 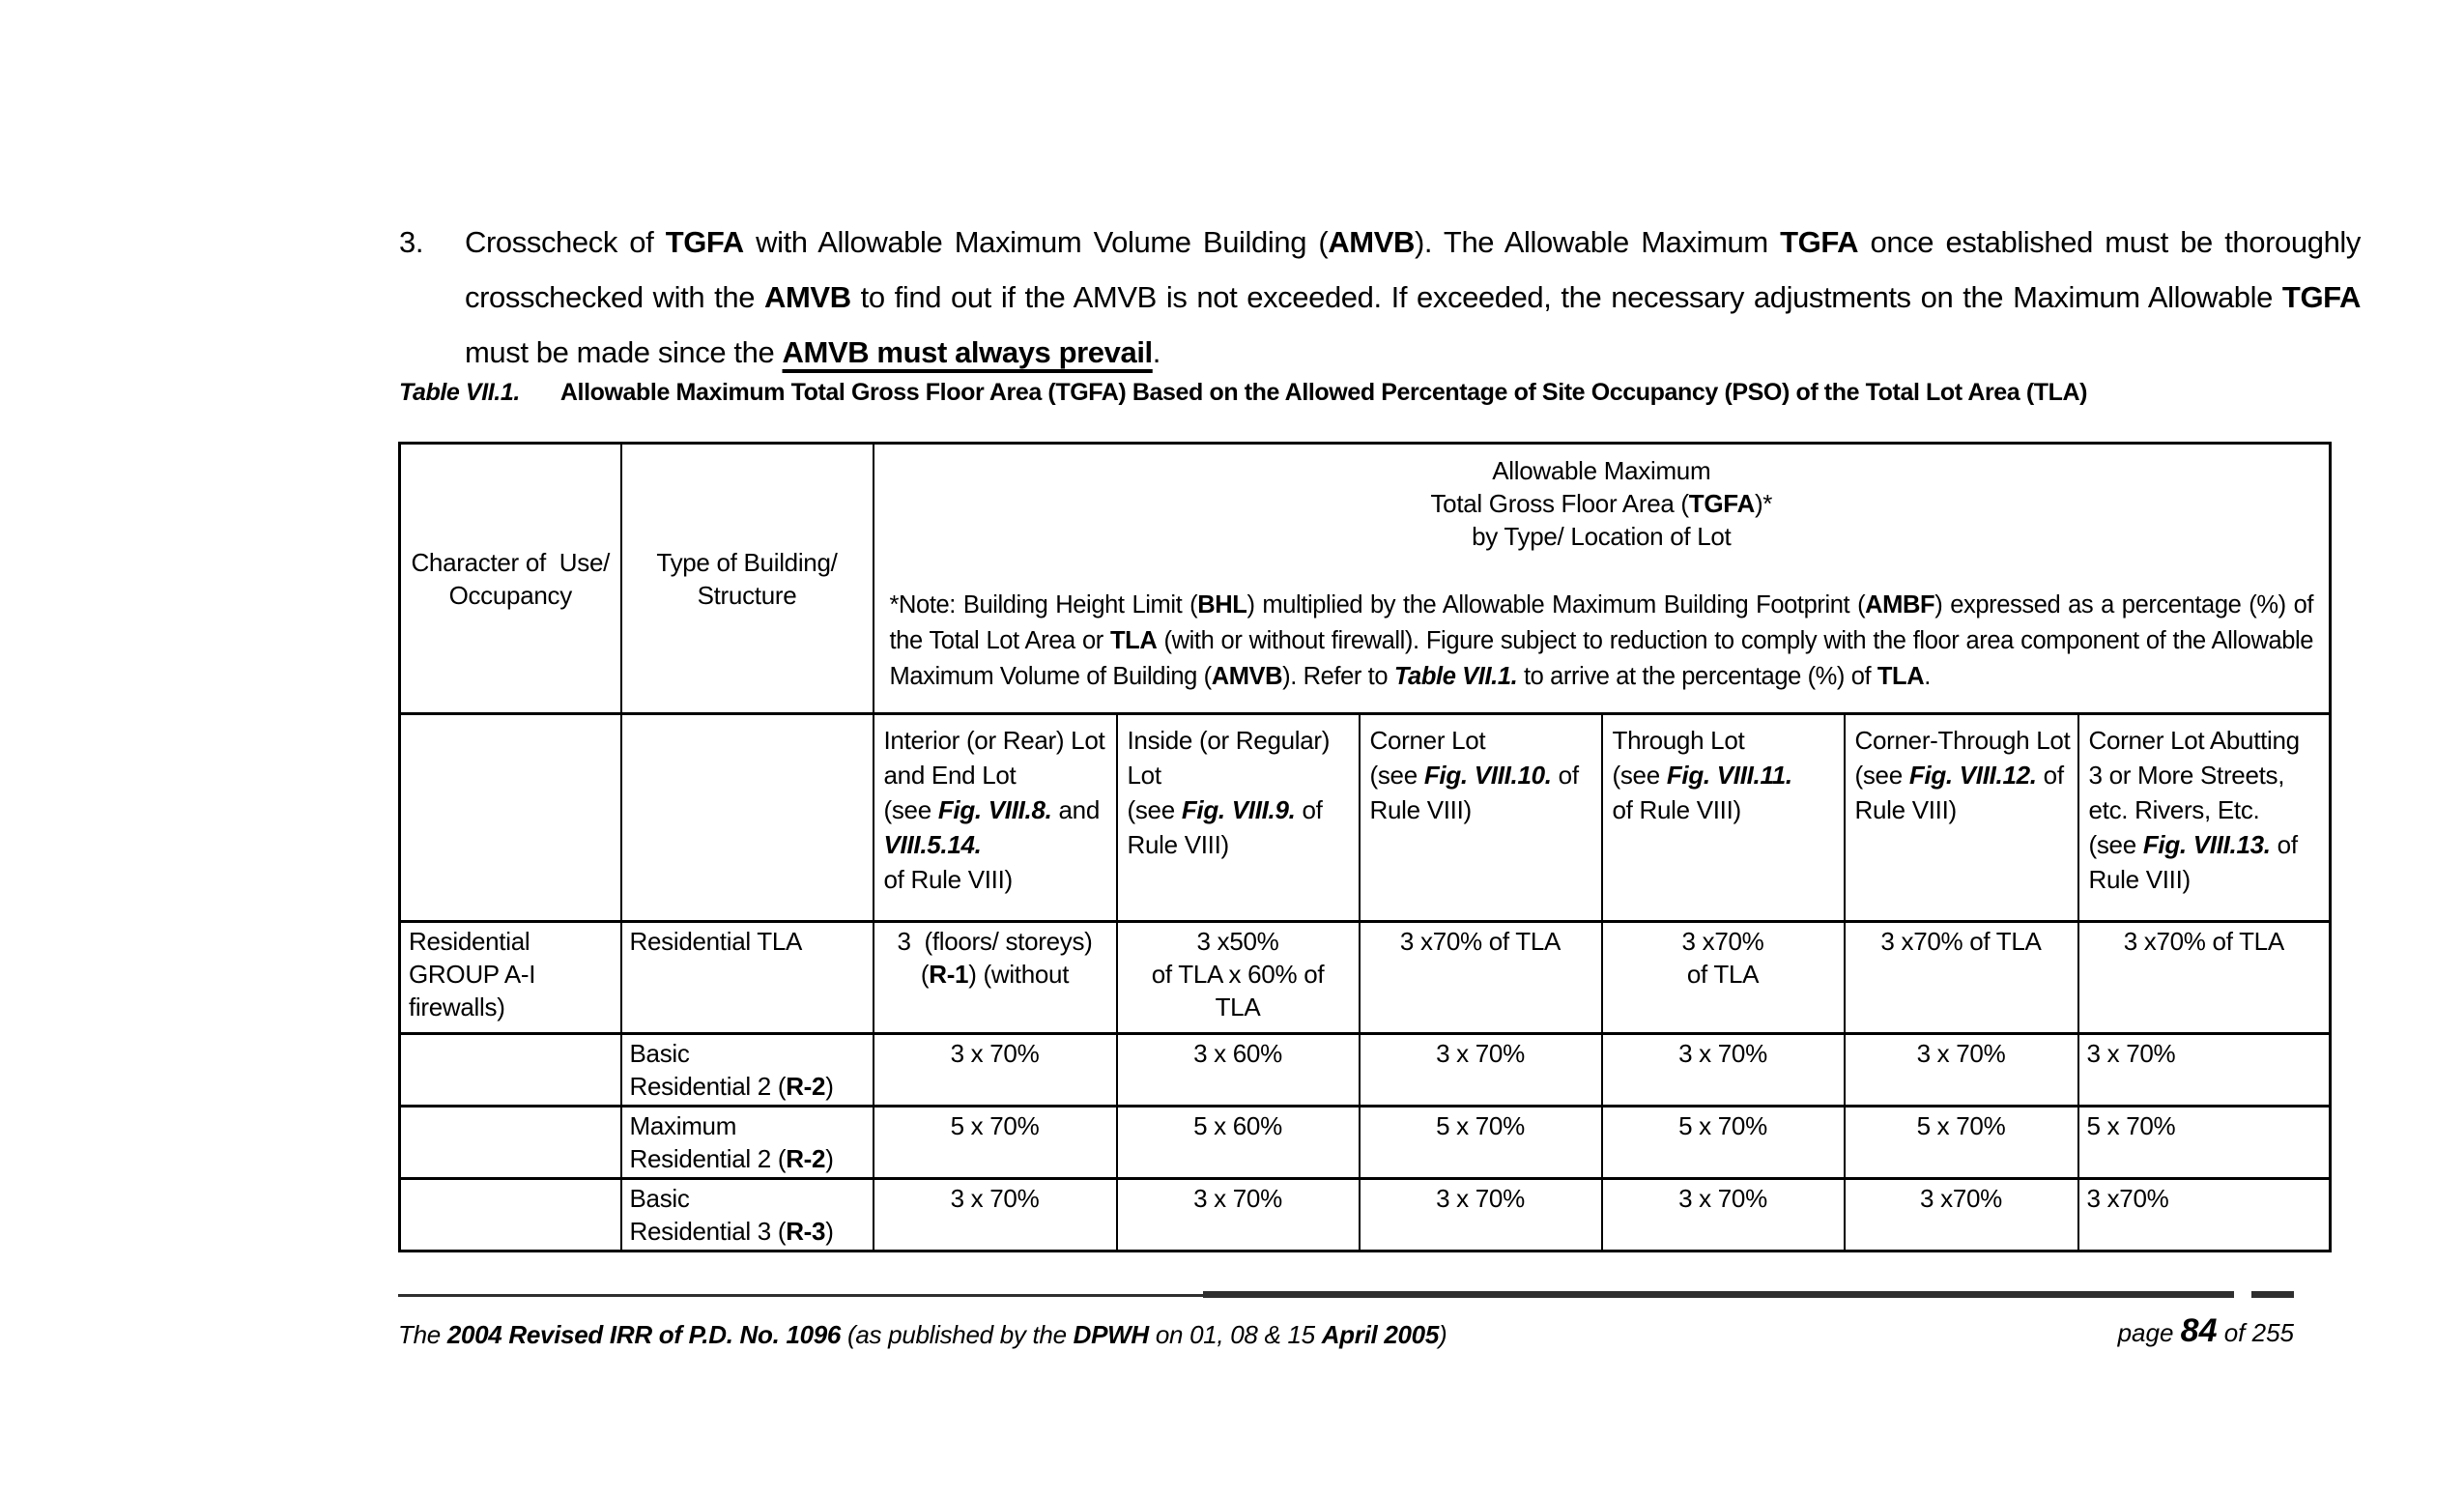 What do you see at coordinates (746, 977) in the screenshot?
I see `row1-type-cell: Residential TLA` at bounding box center [746, 977].